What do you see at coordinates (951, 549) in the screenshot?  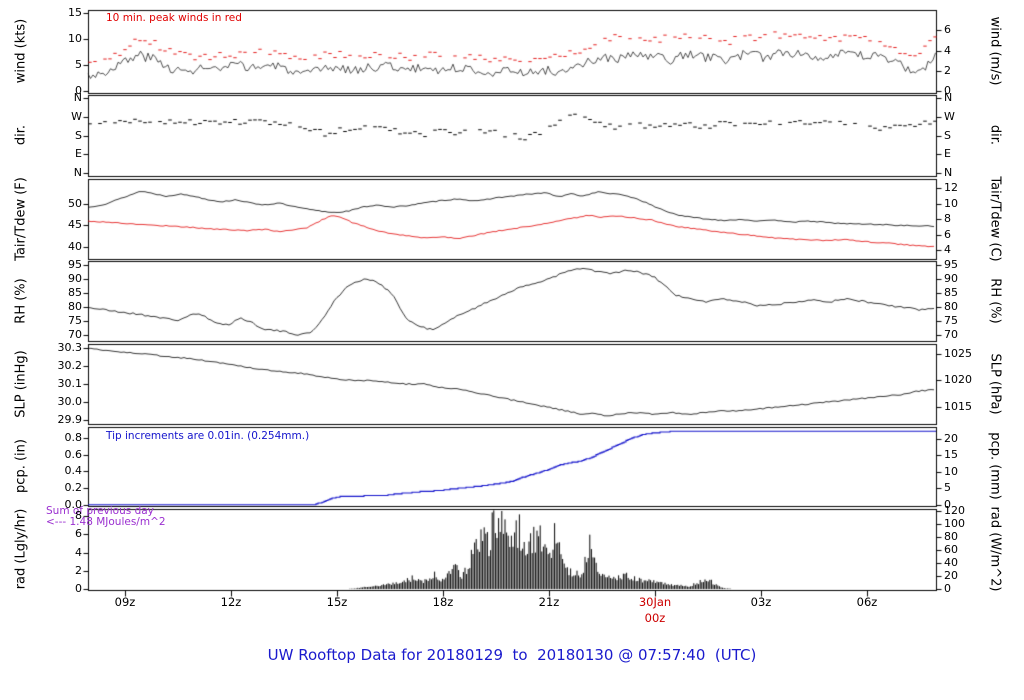 I see `y-tick-label-right-rad-3: 60` at bounding box center [951, 549].